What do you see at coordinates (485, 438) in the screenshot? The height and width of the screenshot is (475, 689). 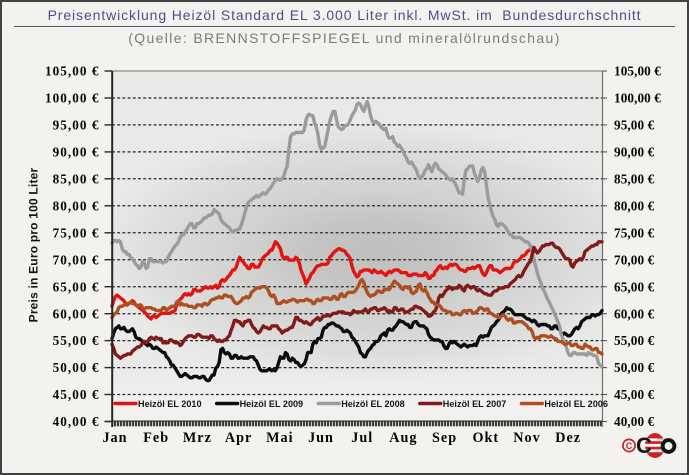 I see `svg-text: Okt` at bounding box center [485, 438].